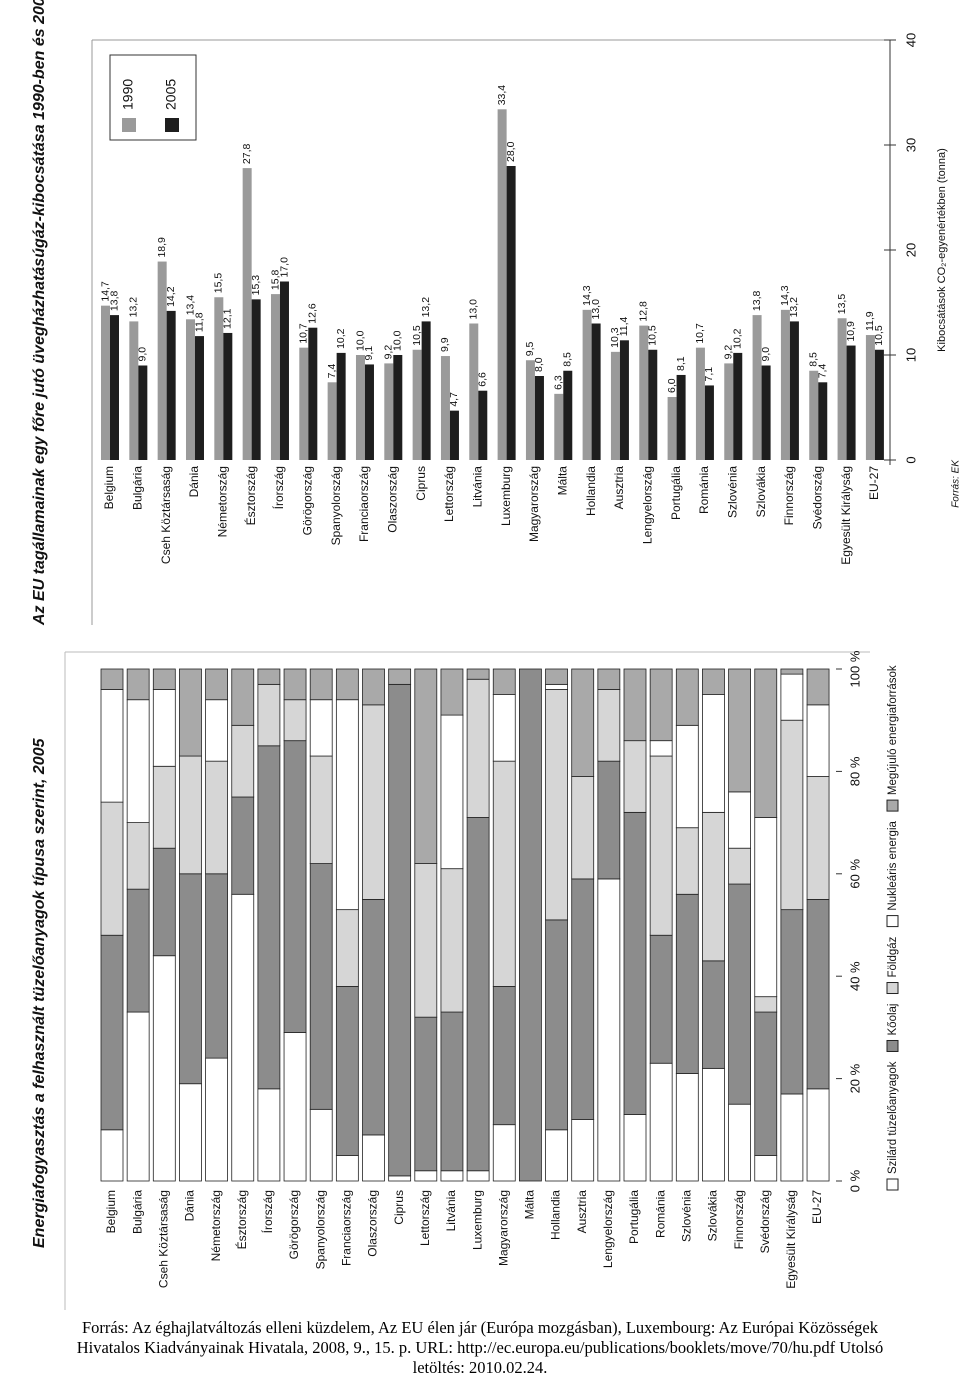 The height and width of the screenshot is (1379, 960). What do you see at coordinates (893, 730) in the screenshot?
I see `legend-label: Megújuló energiaforrások` at bounding box center [893, 730].